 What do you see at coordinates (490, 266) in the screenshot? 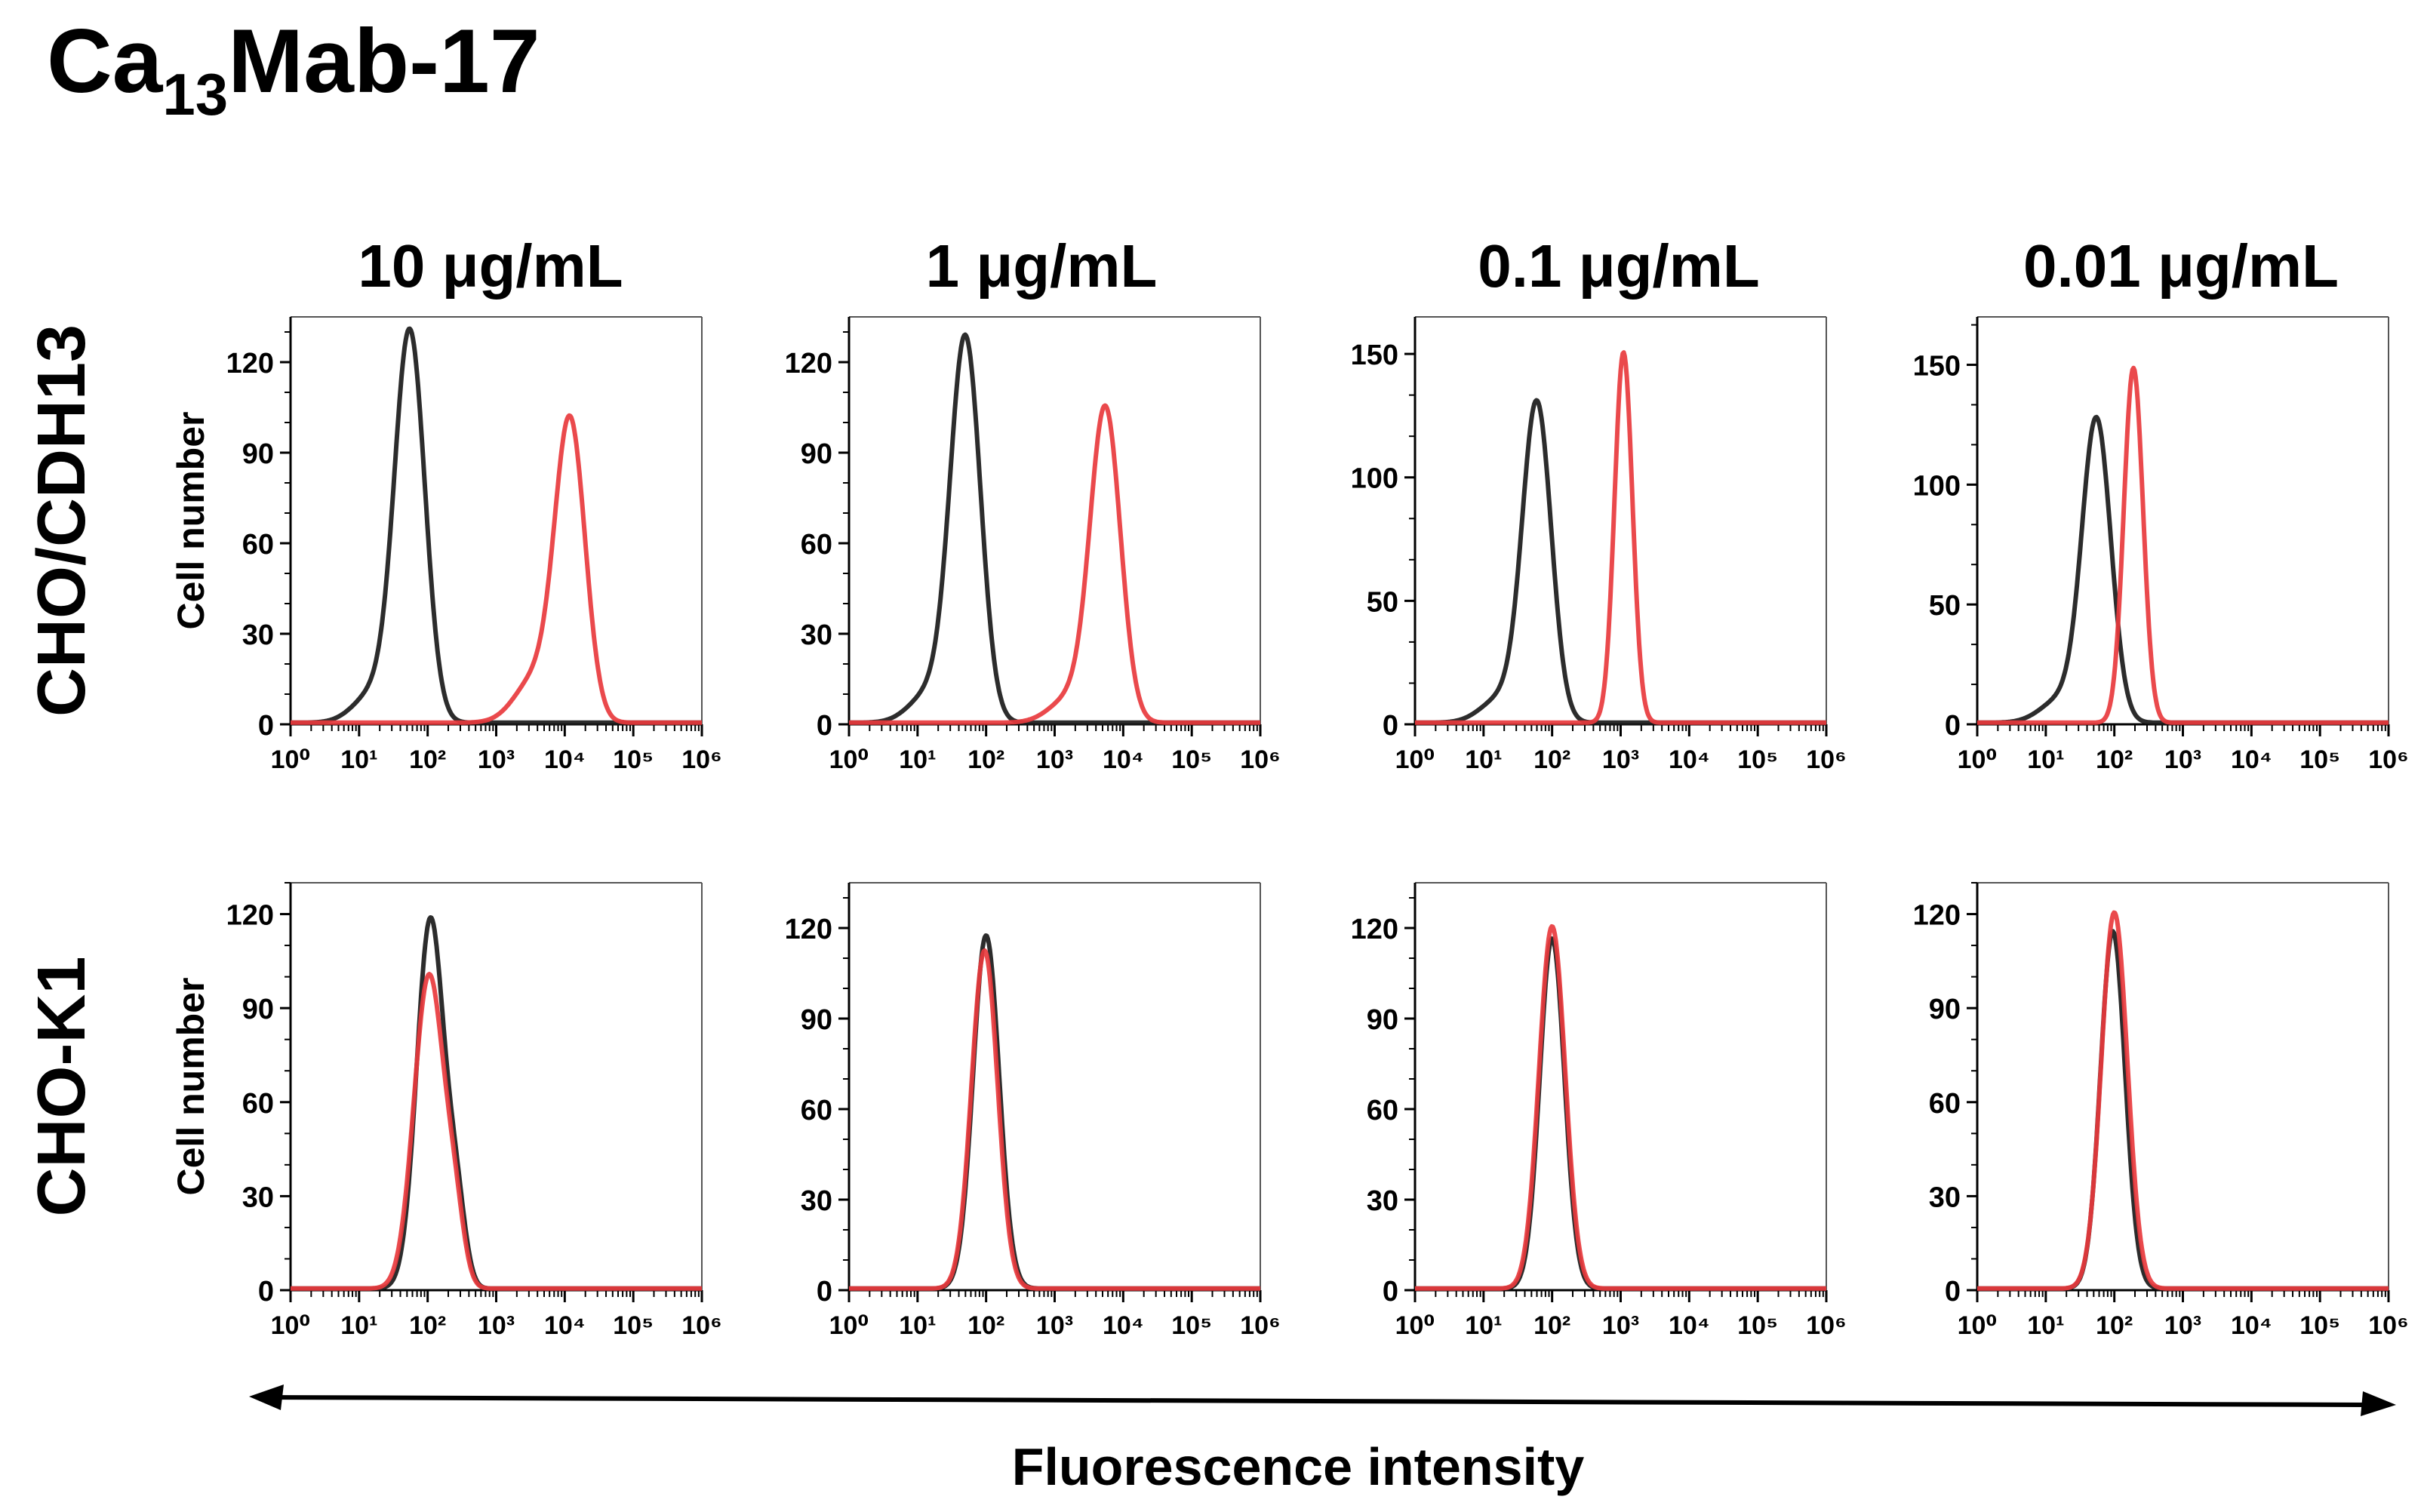
I see `column-title: 10 μg/mL` at bounding box center [490, 266].